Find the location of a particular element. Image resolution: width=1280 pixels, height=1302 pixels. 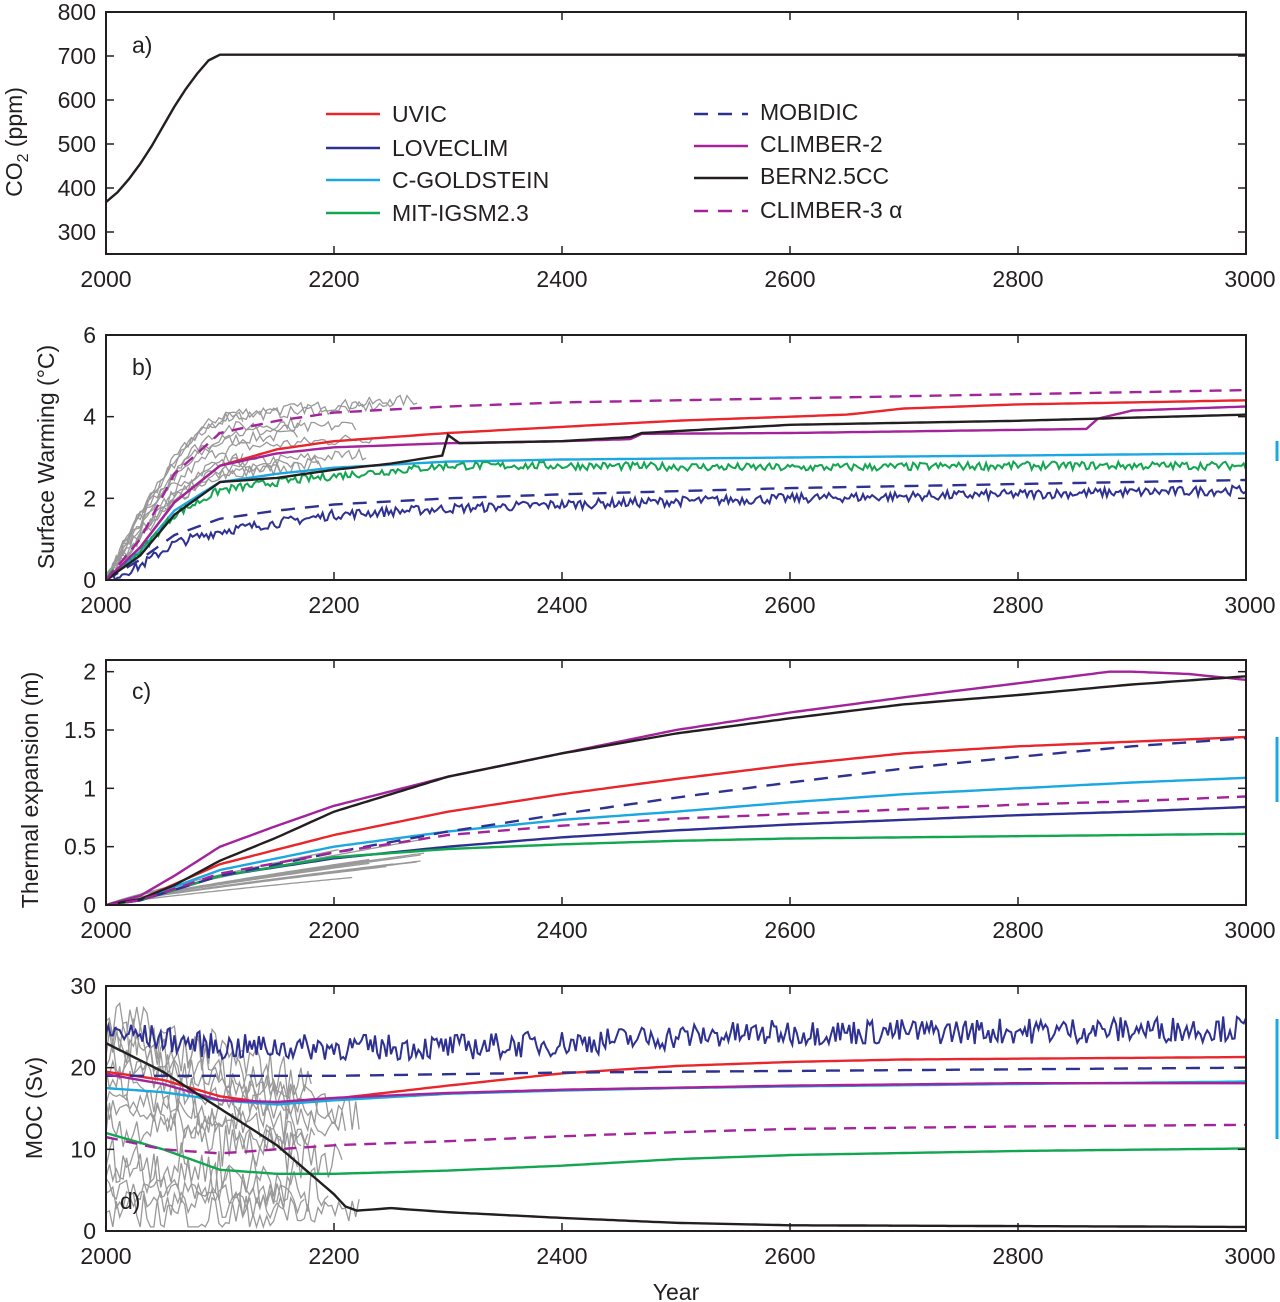

legend-label-bern: BERN2.5CC is located at coordinates (824, 176).